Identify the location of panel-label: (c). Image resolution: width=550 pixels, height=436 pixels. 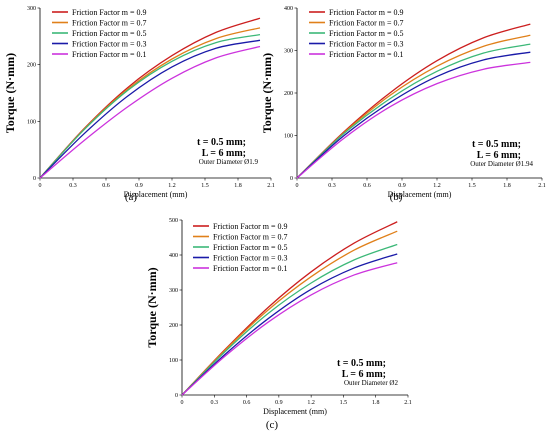
(272, 425).